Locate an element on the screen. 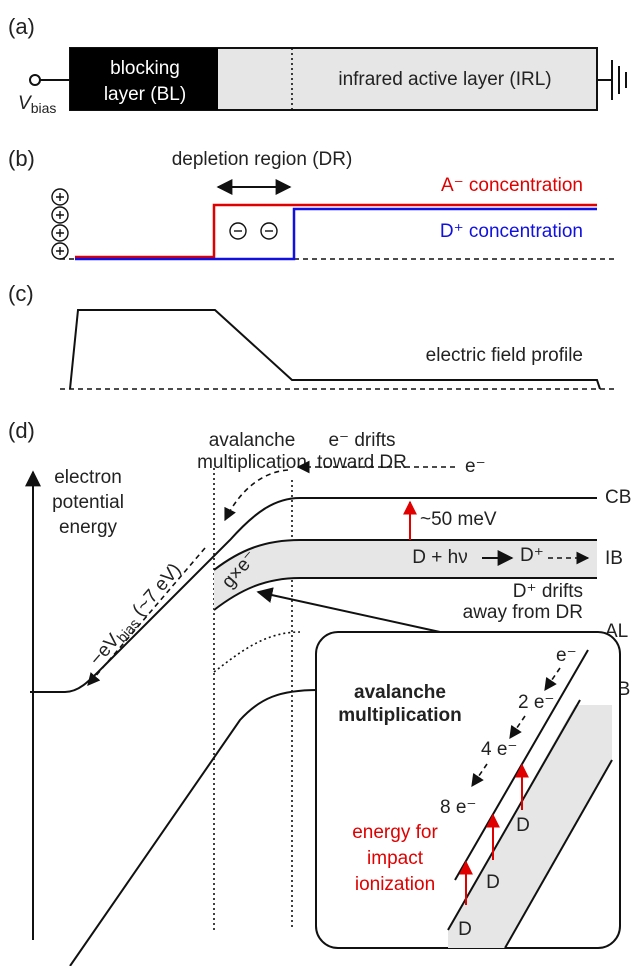 Image resolution: width=636 pixels, height=966 pixels. avalanche-label: multiplication is located at coordinates (252, 462).